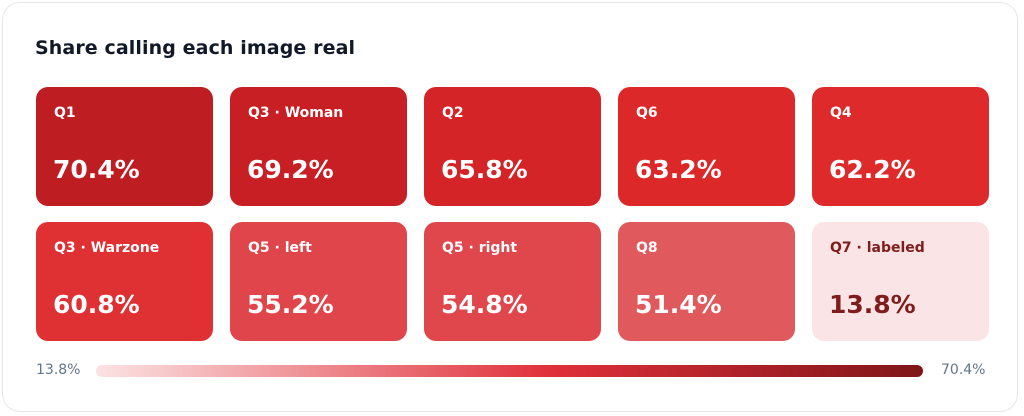 This screenshot has width=1024, height=416. What do you see at coordinates (678, 304) in the screenshot?
I see `tile-value: 51.4%` at bounding box center [678, 304].